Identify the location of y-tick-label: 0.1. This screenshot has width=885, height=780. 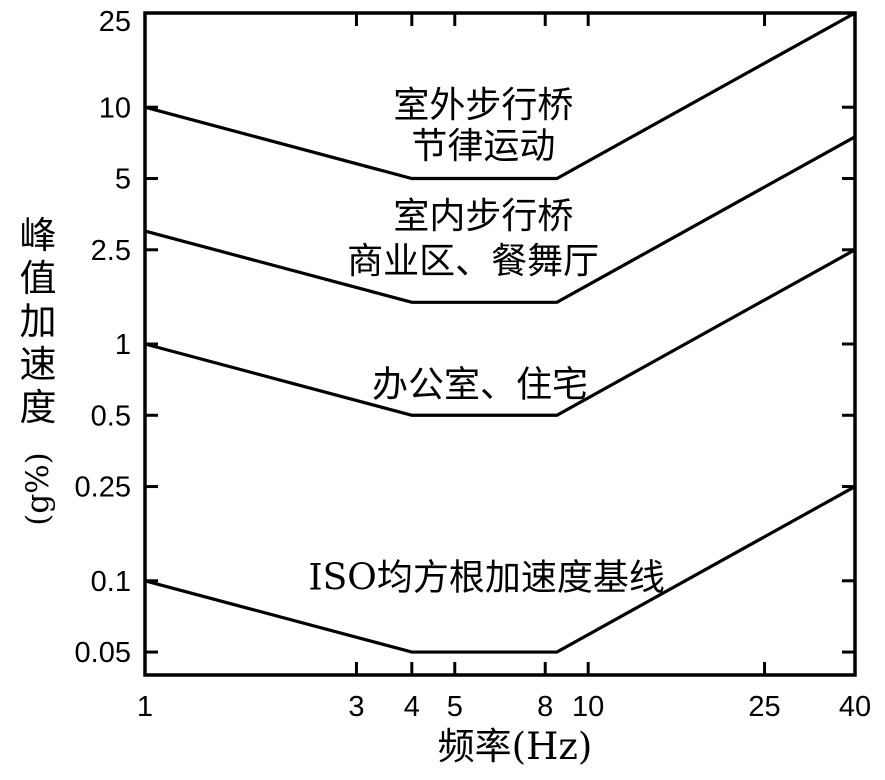
(111, 582).